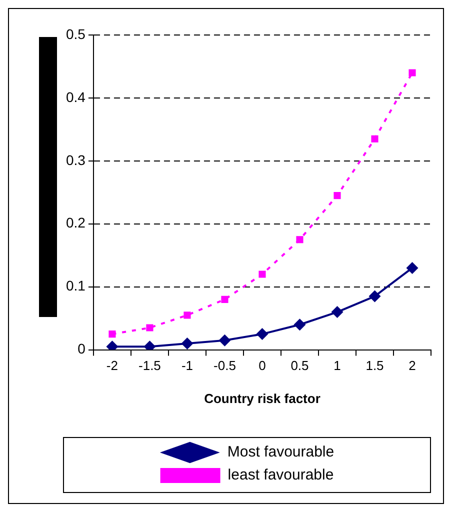 This screenshot has height=512, width=452. Describe the element at coordinates (76, 96) in the screenshot. I see `y-tick-label: 0.4` at that location.